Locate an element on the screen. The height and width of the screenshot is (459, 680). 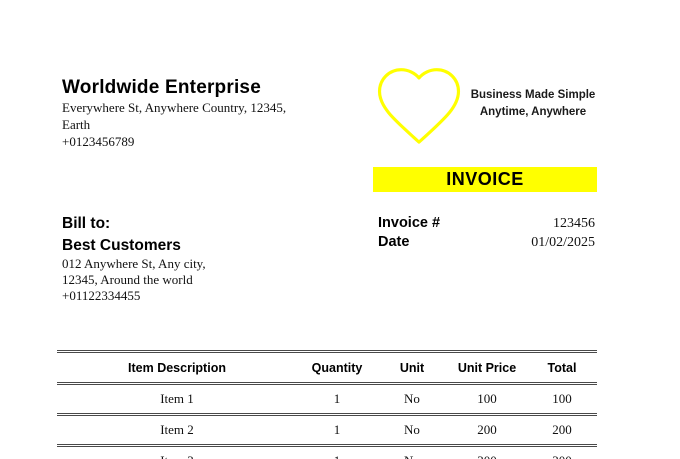
header-unit-price: Unit Price is located at coordinates (487, 367).